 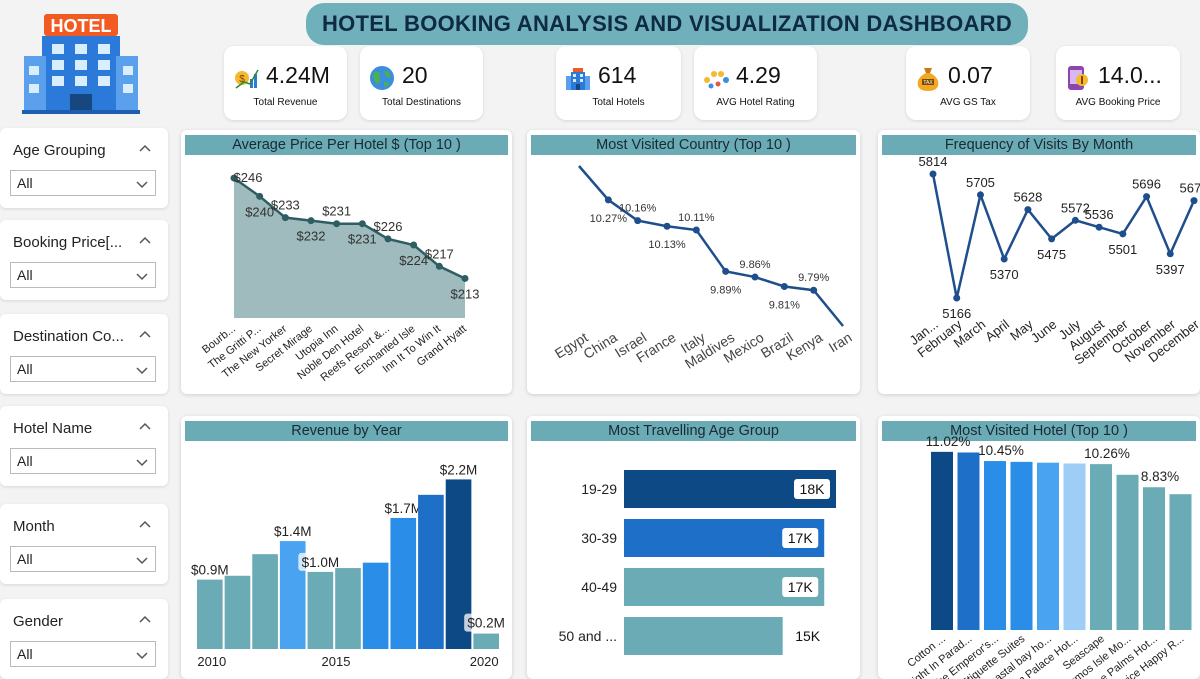 What do you see at coordinates (1099, 214) in the screenshot?
I see `data-label: 5536` at bounding box center [1099, 214].